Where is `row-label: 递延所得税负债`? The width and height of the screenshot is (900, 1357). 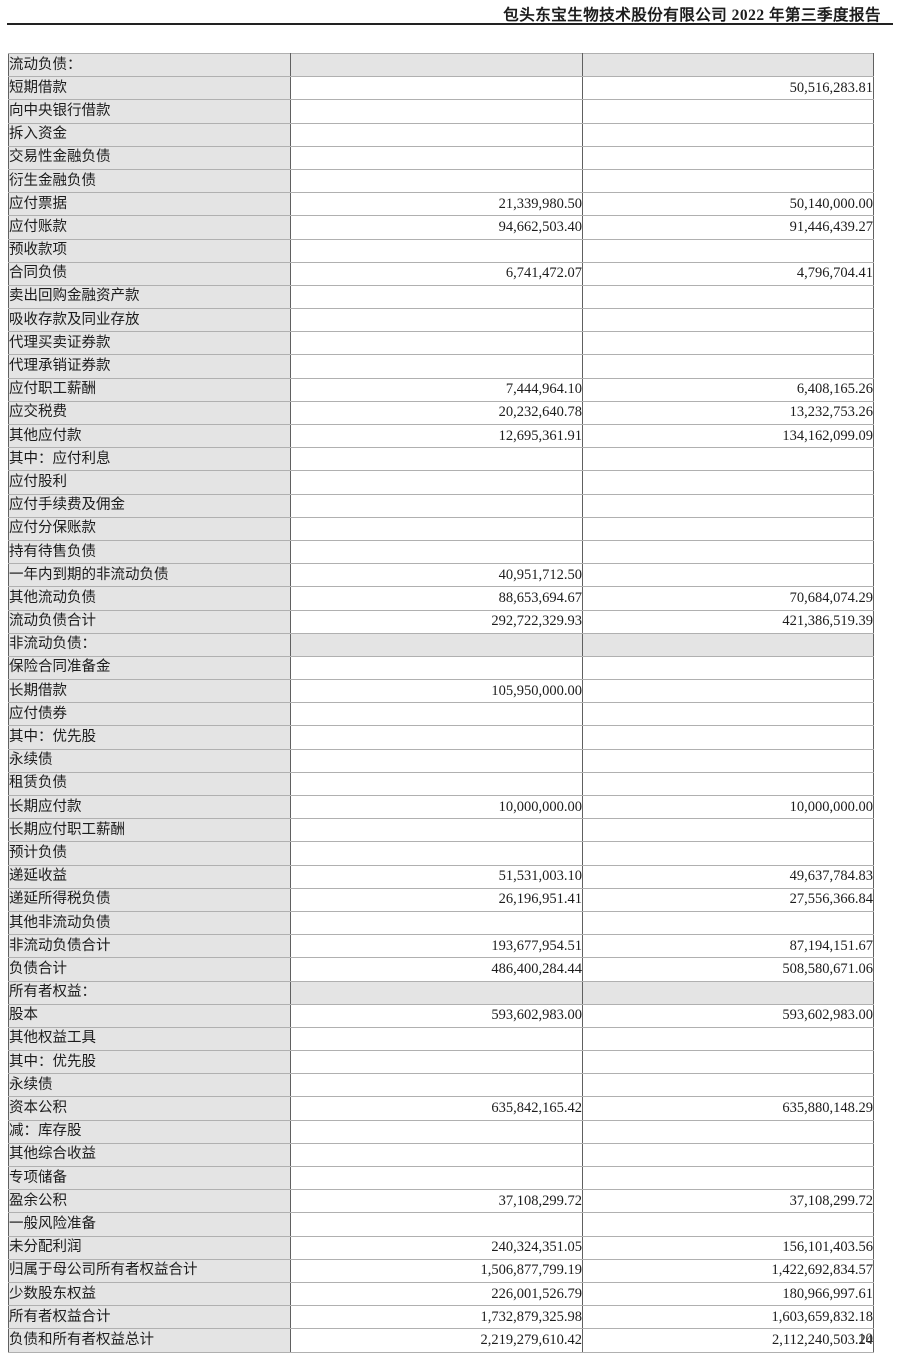
row-label: 递延所得税负债 is located at coordinates (149, 899).